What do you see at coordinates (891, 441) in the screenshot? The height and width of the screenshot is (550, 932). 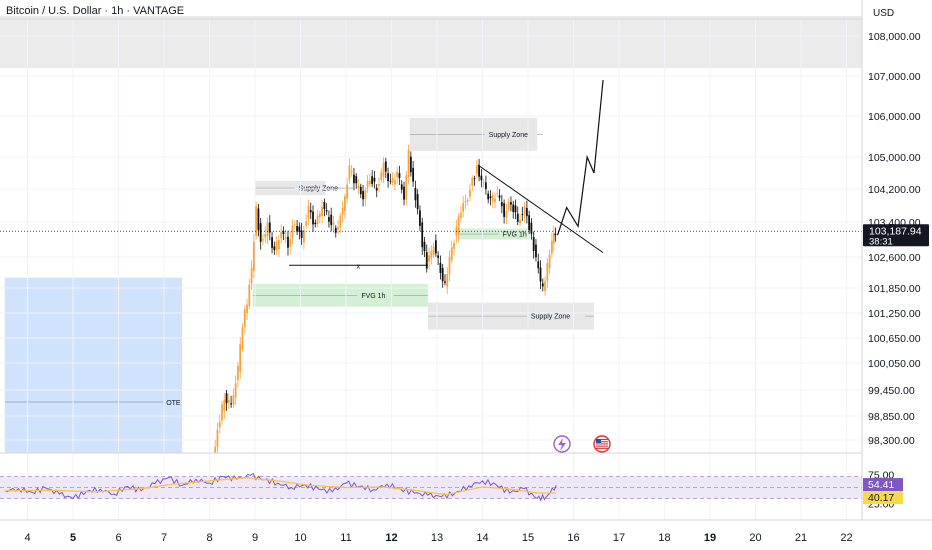 I see `price-tick-label: 98,300.00` at bounding box center [891, 441].